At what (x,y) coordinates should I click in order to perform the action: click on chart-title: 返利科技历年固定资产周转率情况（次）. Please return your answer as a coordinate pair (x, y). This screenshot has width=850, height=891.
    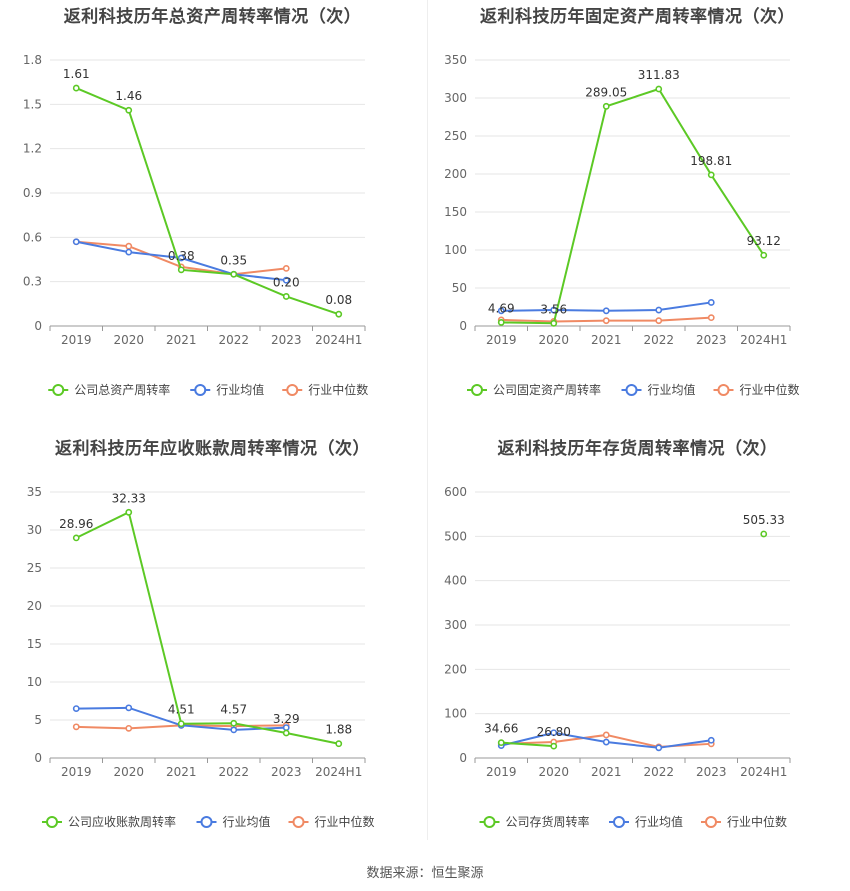
    Looking at the image, I should click on (637, 17).